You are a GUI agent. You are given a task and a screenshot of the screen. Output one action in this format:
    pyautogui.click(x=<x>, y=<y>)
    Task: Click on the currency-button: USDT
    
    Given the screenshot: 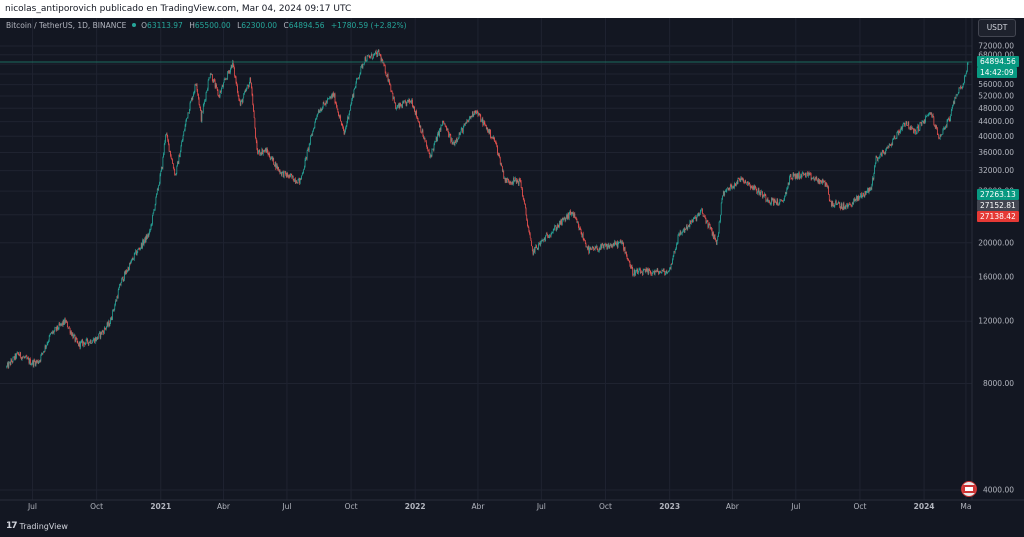 What is the action you would take?
    pyautogui.click(x=997, y=28)
    